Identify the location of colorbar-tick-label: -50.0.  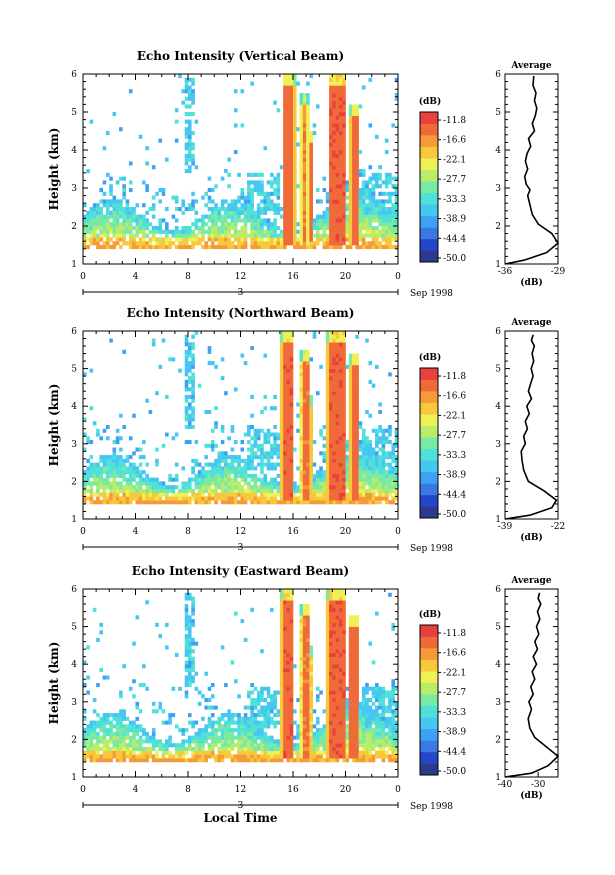
(454, 259).